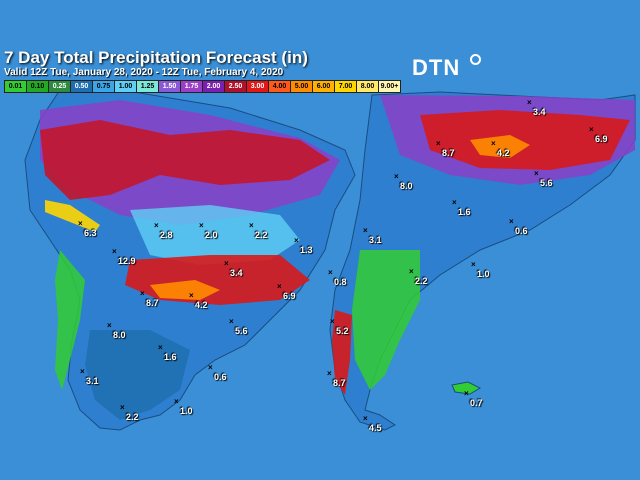  What do you see at coordinates (90, 233) in the screenshot?
I see `precip-value-label: 6.3` at bounding box center [90, 233].